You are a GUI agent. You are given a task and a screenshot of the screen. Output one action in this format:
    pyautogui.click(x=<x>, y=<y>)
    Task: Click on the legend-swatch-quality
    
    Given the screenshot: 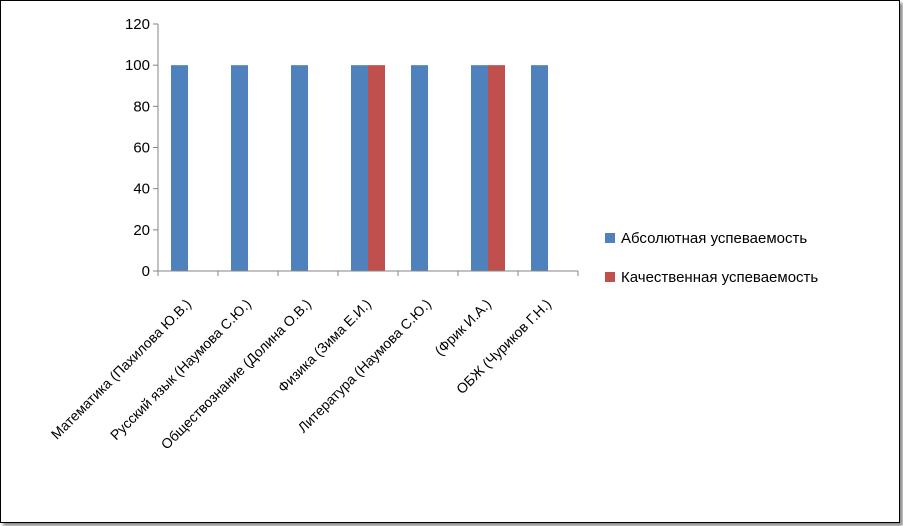 What is the action you would take?
    pyautogui.click(x=610, y=277)
    